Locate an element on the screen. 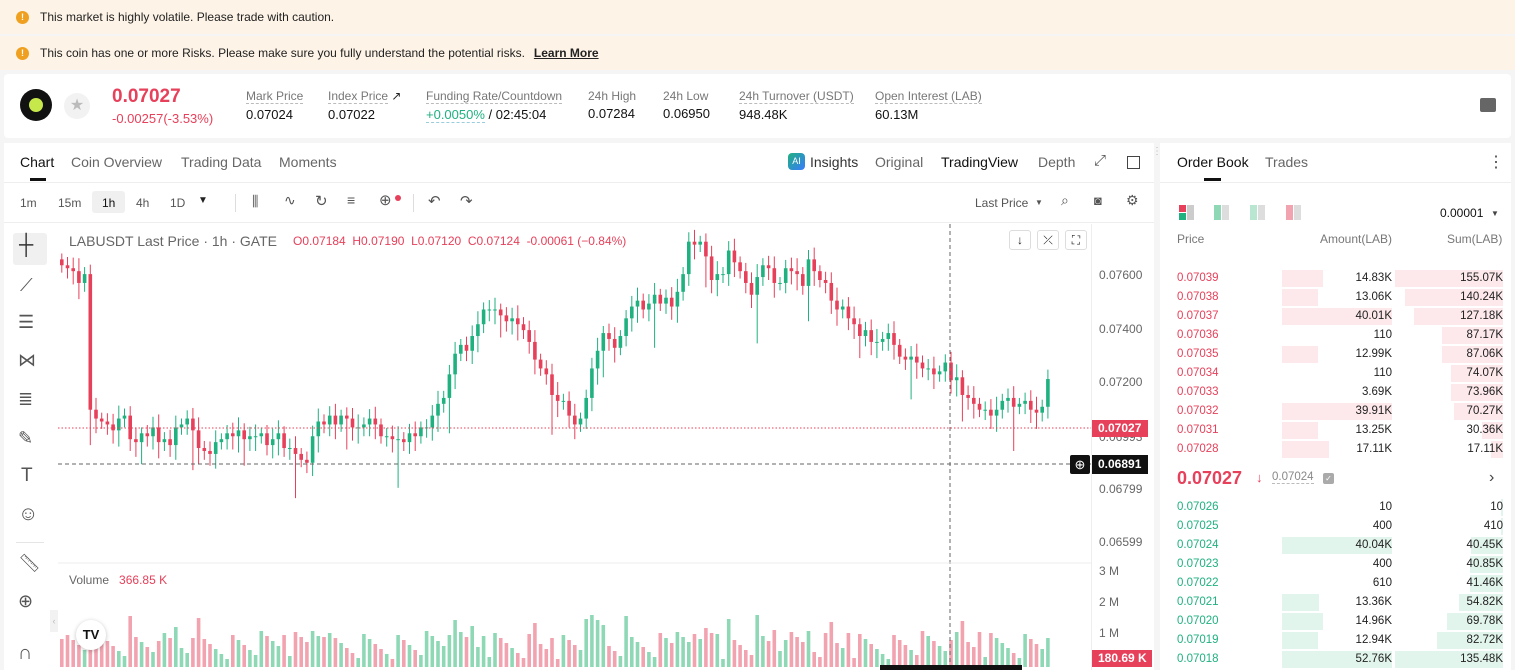 The height and width of the screenshot is (670, 1515). pattern-icon: ⋈ is located at coordinates (27, 360).